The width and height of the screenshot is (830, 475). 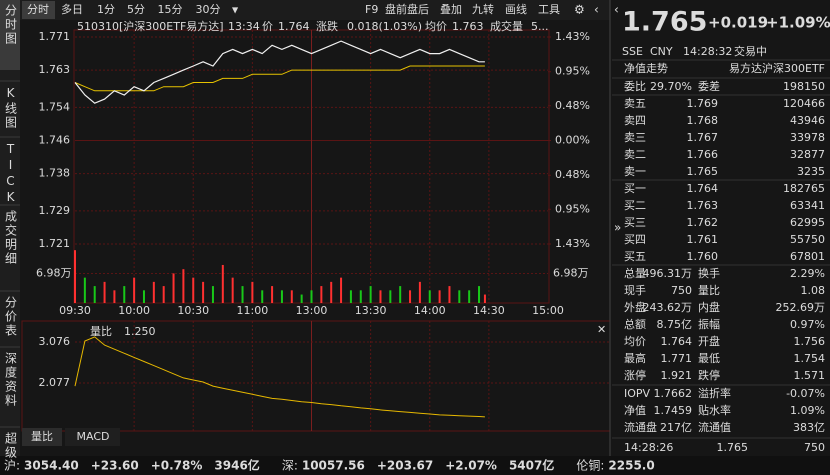 I want to click on toolbar-tool: 叠加, so click(x=451, y=9).